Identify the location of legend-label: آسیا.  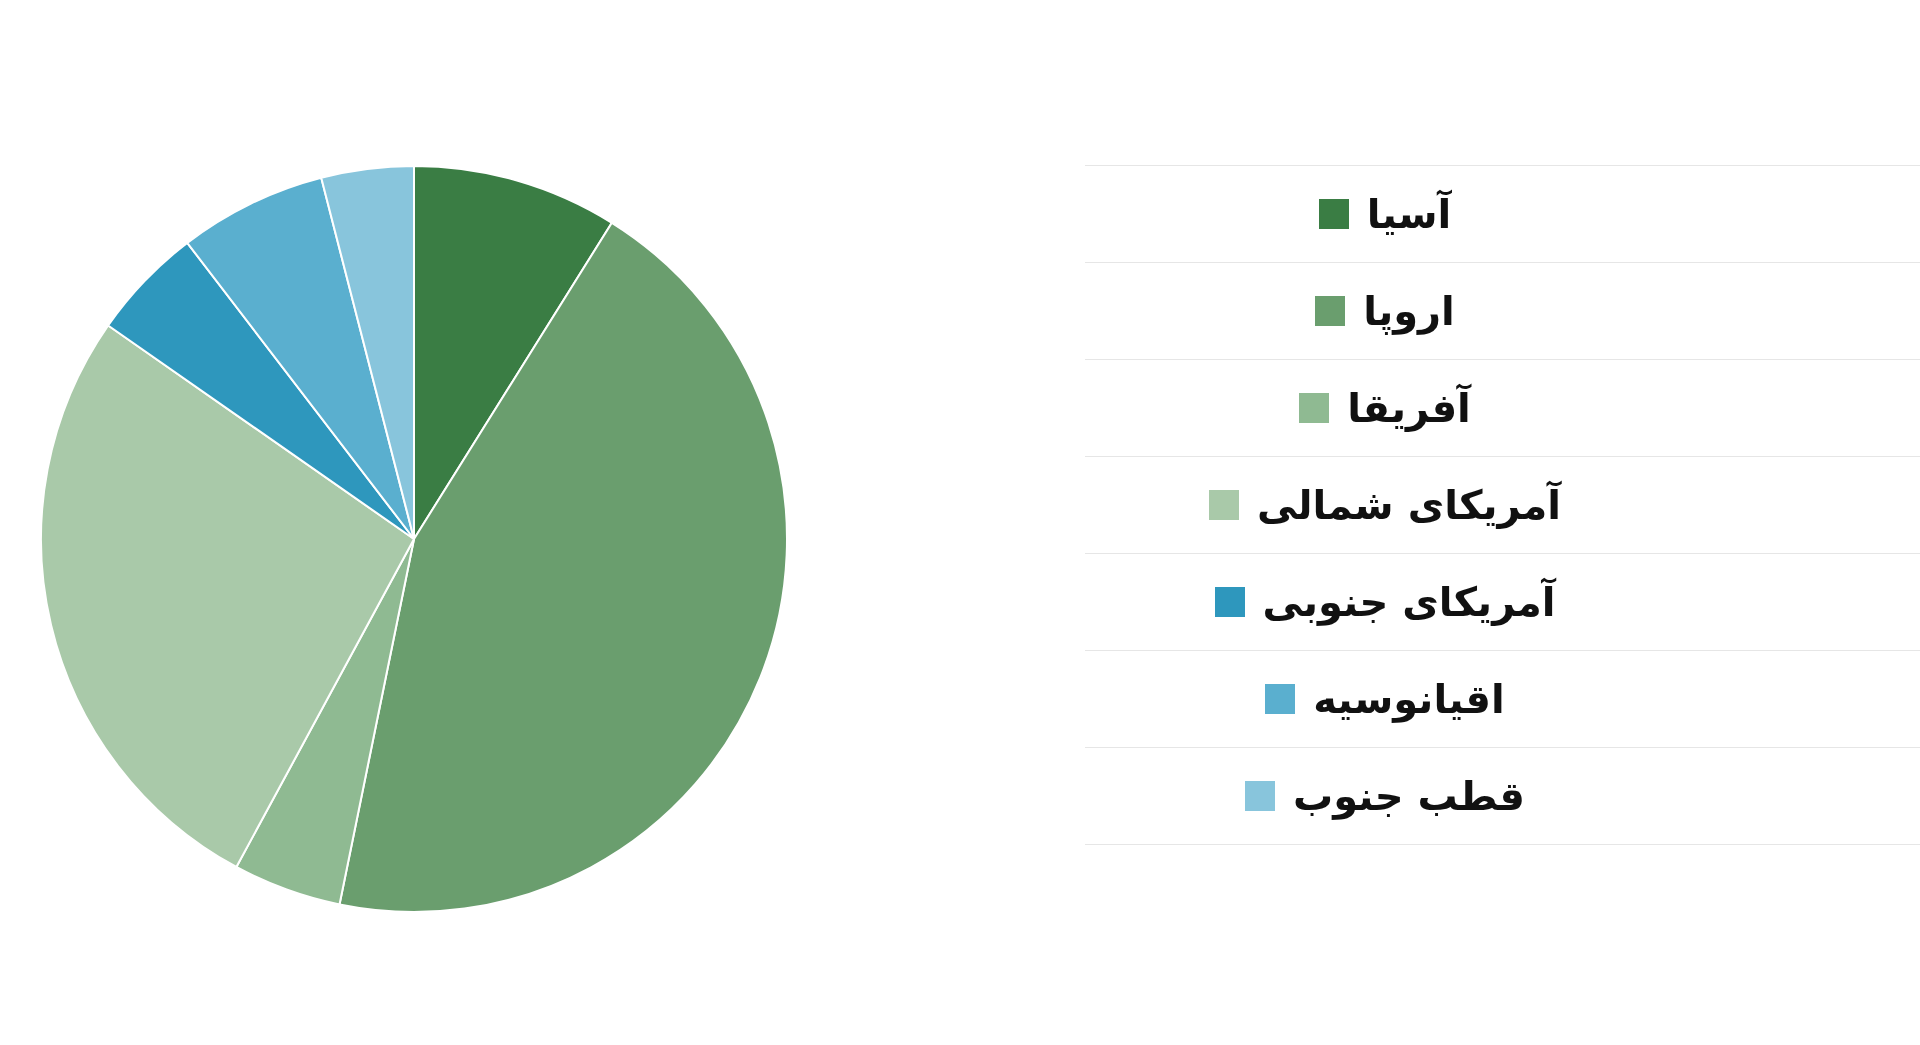
(1409, 214).